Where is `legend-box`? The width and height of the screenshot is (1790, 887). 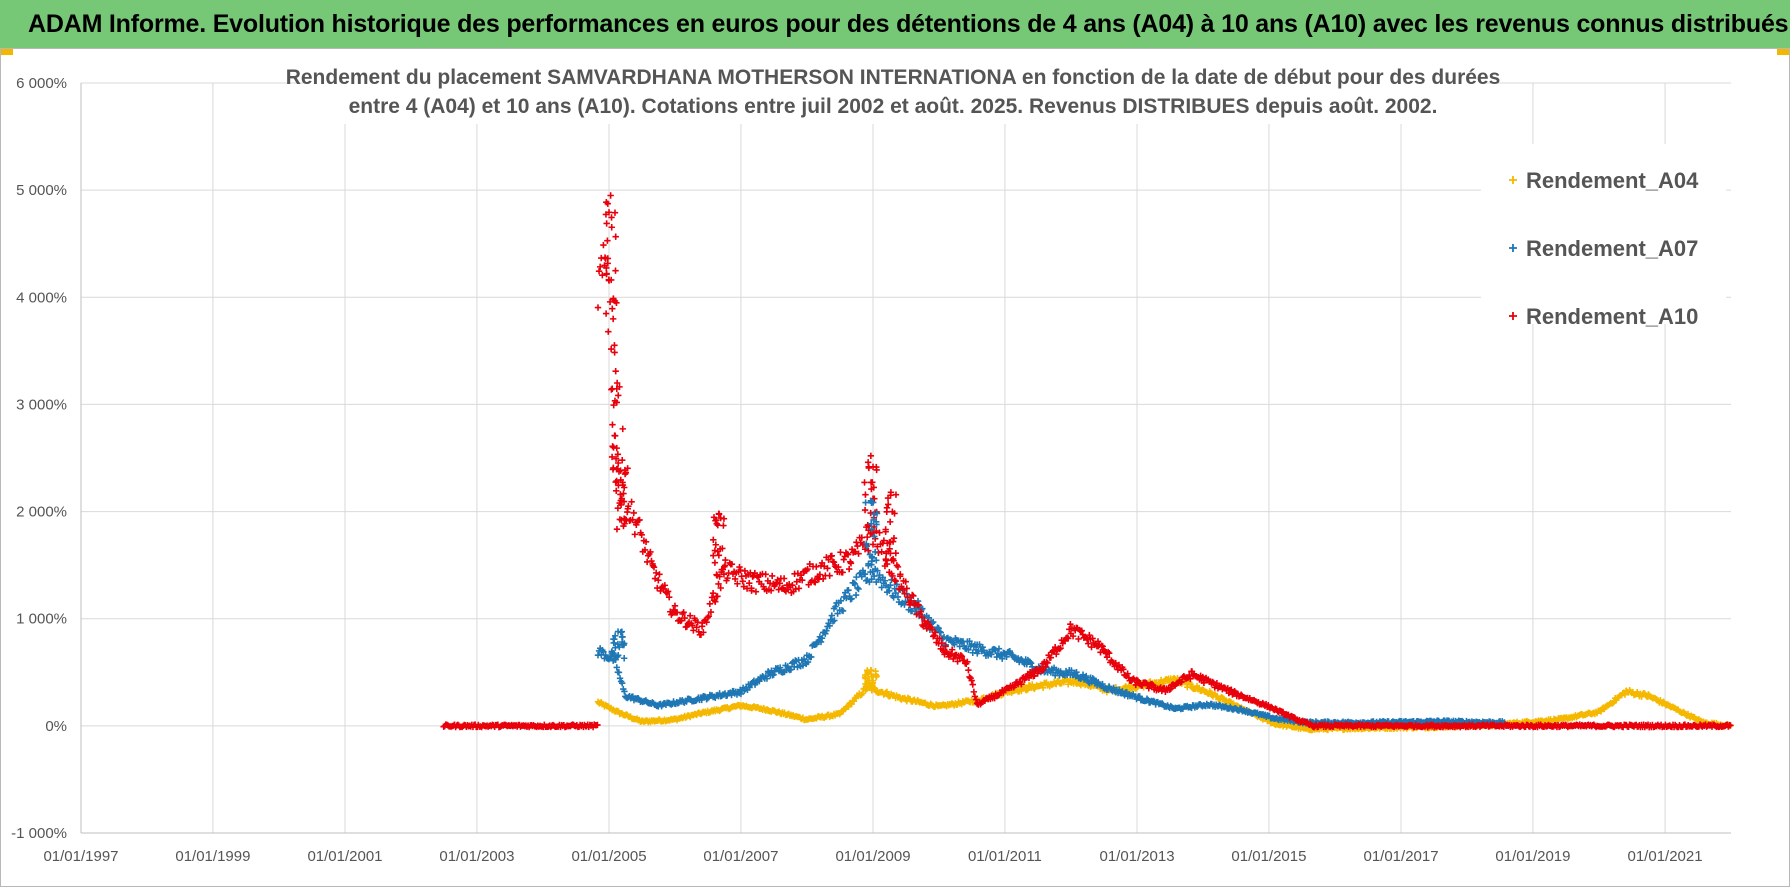 legend-box is located at coordinates (1603, 234).